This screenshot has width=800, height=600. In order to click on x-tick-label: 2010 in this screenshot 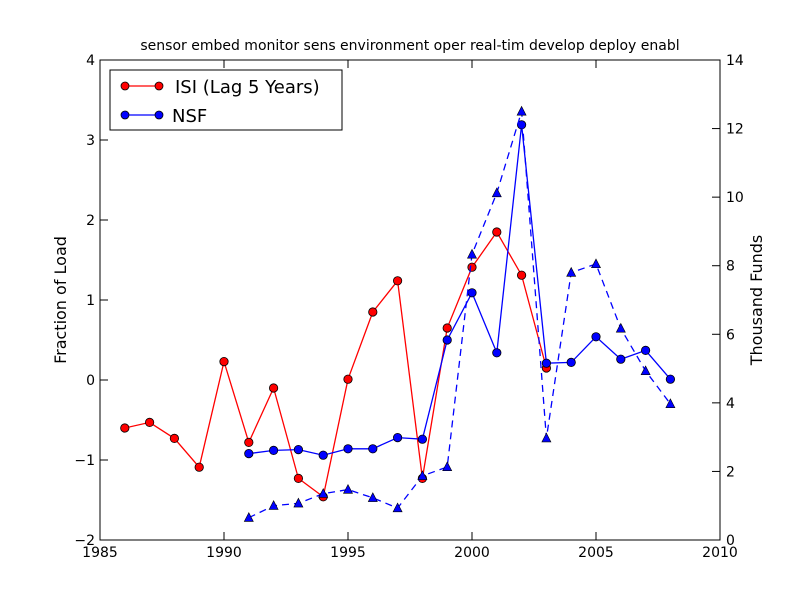, I will do `click(720, 553)`.